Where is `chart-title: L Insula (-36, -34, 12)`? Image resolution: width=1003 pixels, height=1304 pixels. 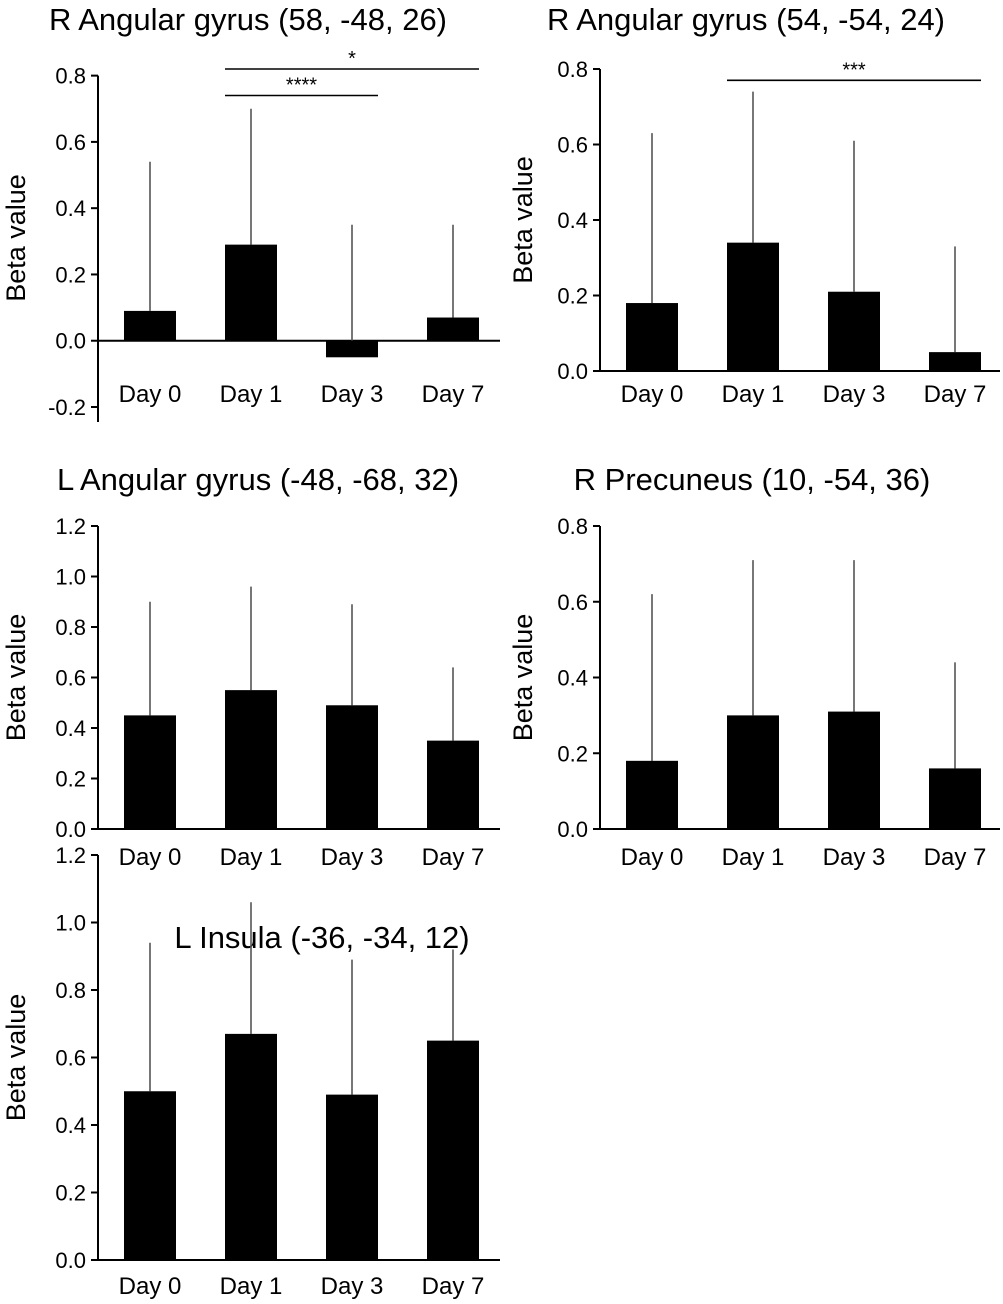
chart-title: L Insula (-36, -34, 12) is located at coordinates (321, 937).